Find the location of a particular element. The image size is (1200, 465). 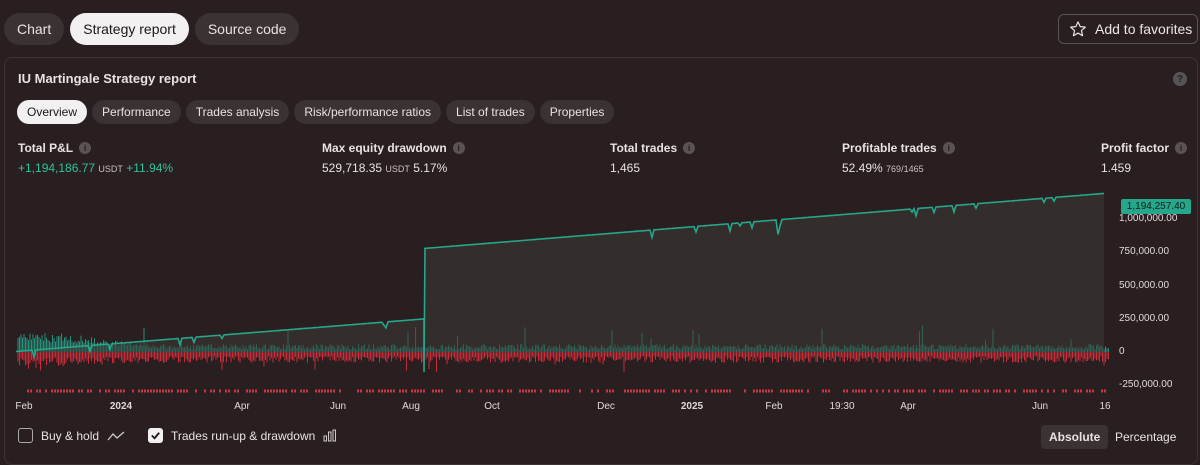

drawdown-bars is located at coordinates (563, 362).